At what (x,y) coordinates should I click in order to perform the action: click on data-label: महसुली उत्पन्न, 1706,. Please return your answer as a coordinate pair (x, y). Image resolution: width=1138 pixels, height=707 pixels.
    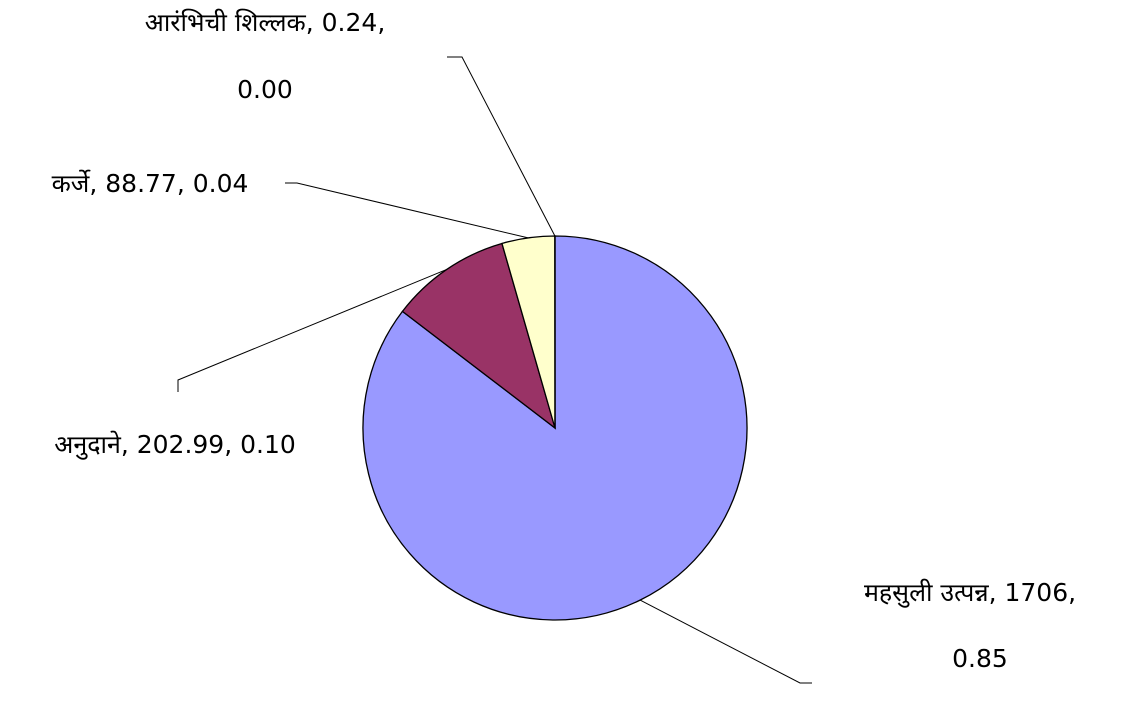
    Looking at the image, I should click on (970, 593).